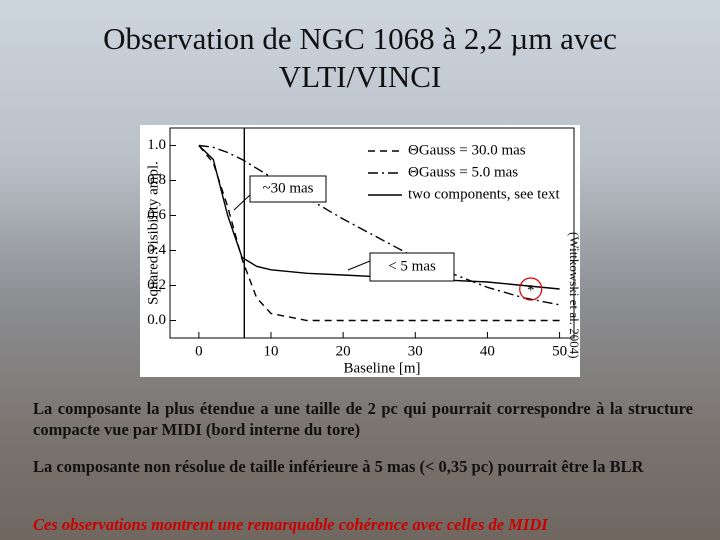  Describe the element at coordinates (156, 285) in the screenshot. I see `y-tick-label: 0.2` at that location.